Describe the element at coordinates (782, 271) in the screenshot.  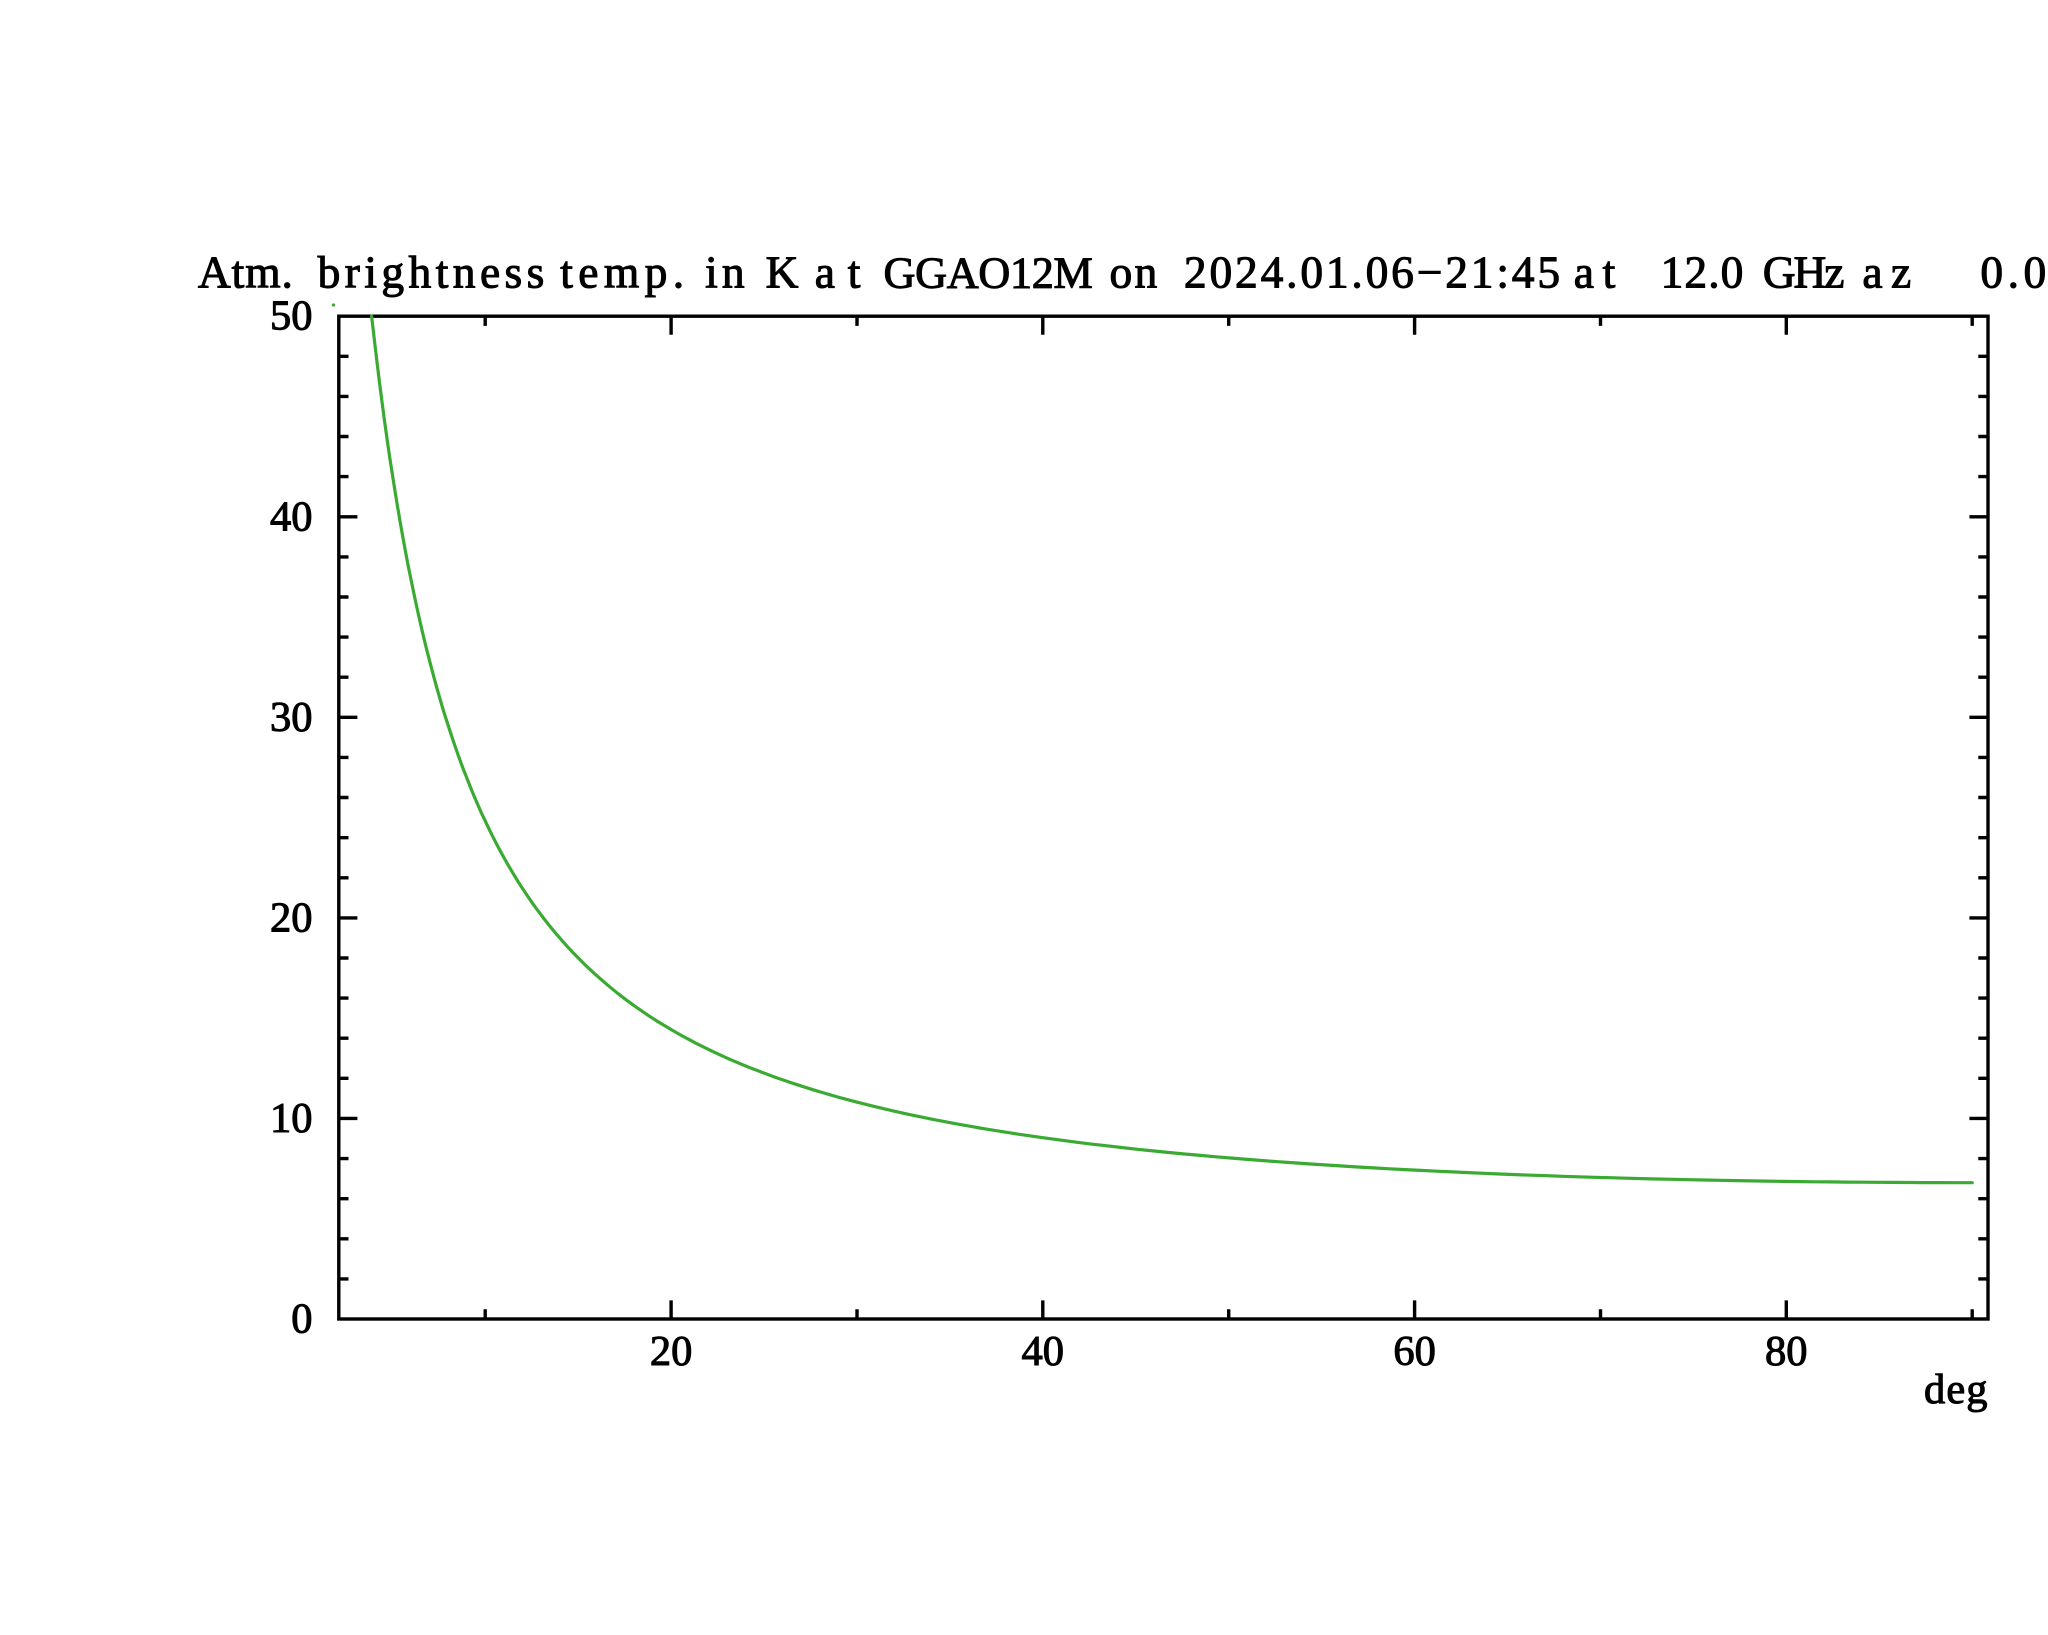
I see `svg-text: K` at that location.